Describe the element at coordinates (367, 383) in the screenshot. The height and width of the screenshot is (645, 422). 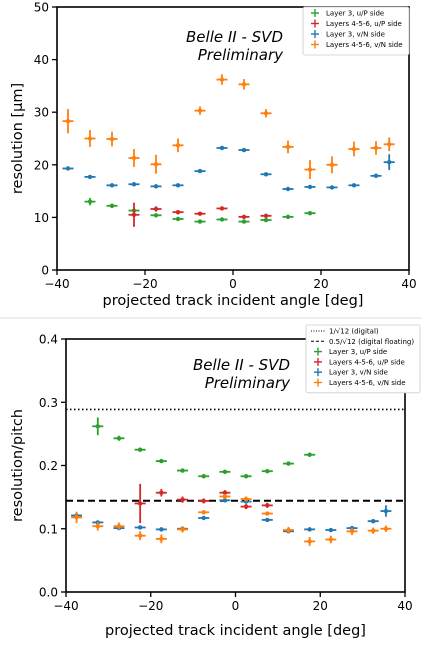
I see `legend-label: Layers 4-5-6, v/N side` at that location.